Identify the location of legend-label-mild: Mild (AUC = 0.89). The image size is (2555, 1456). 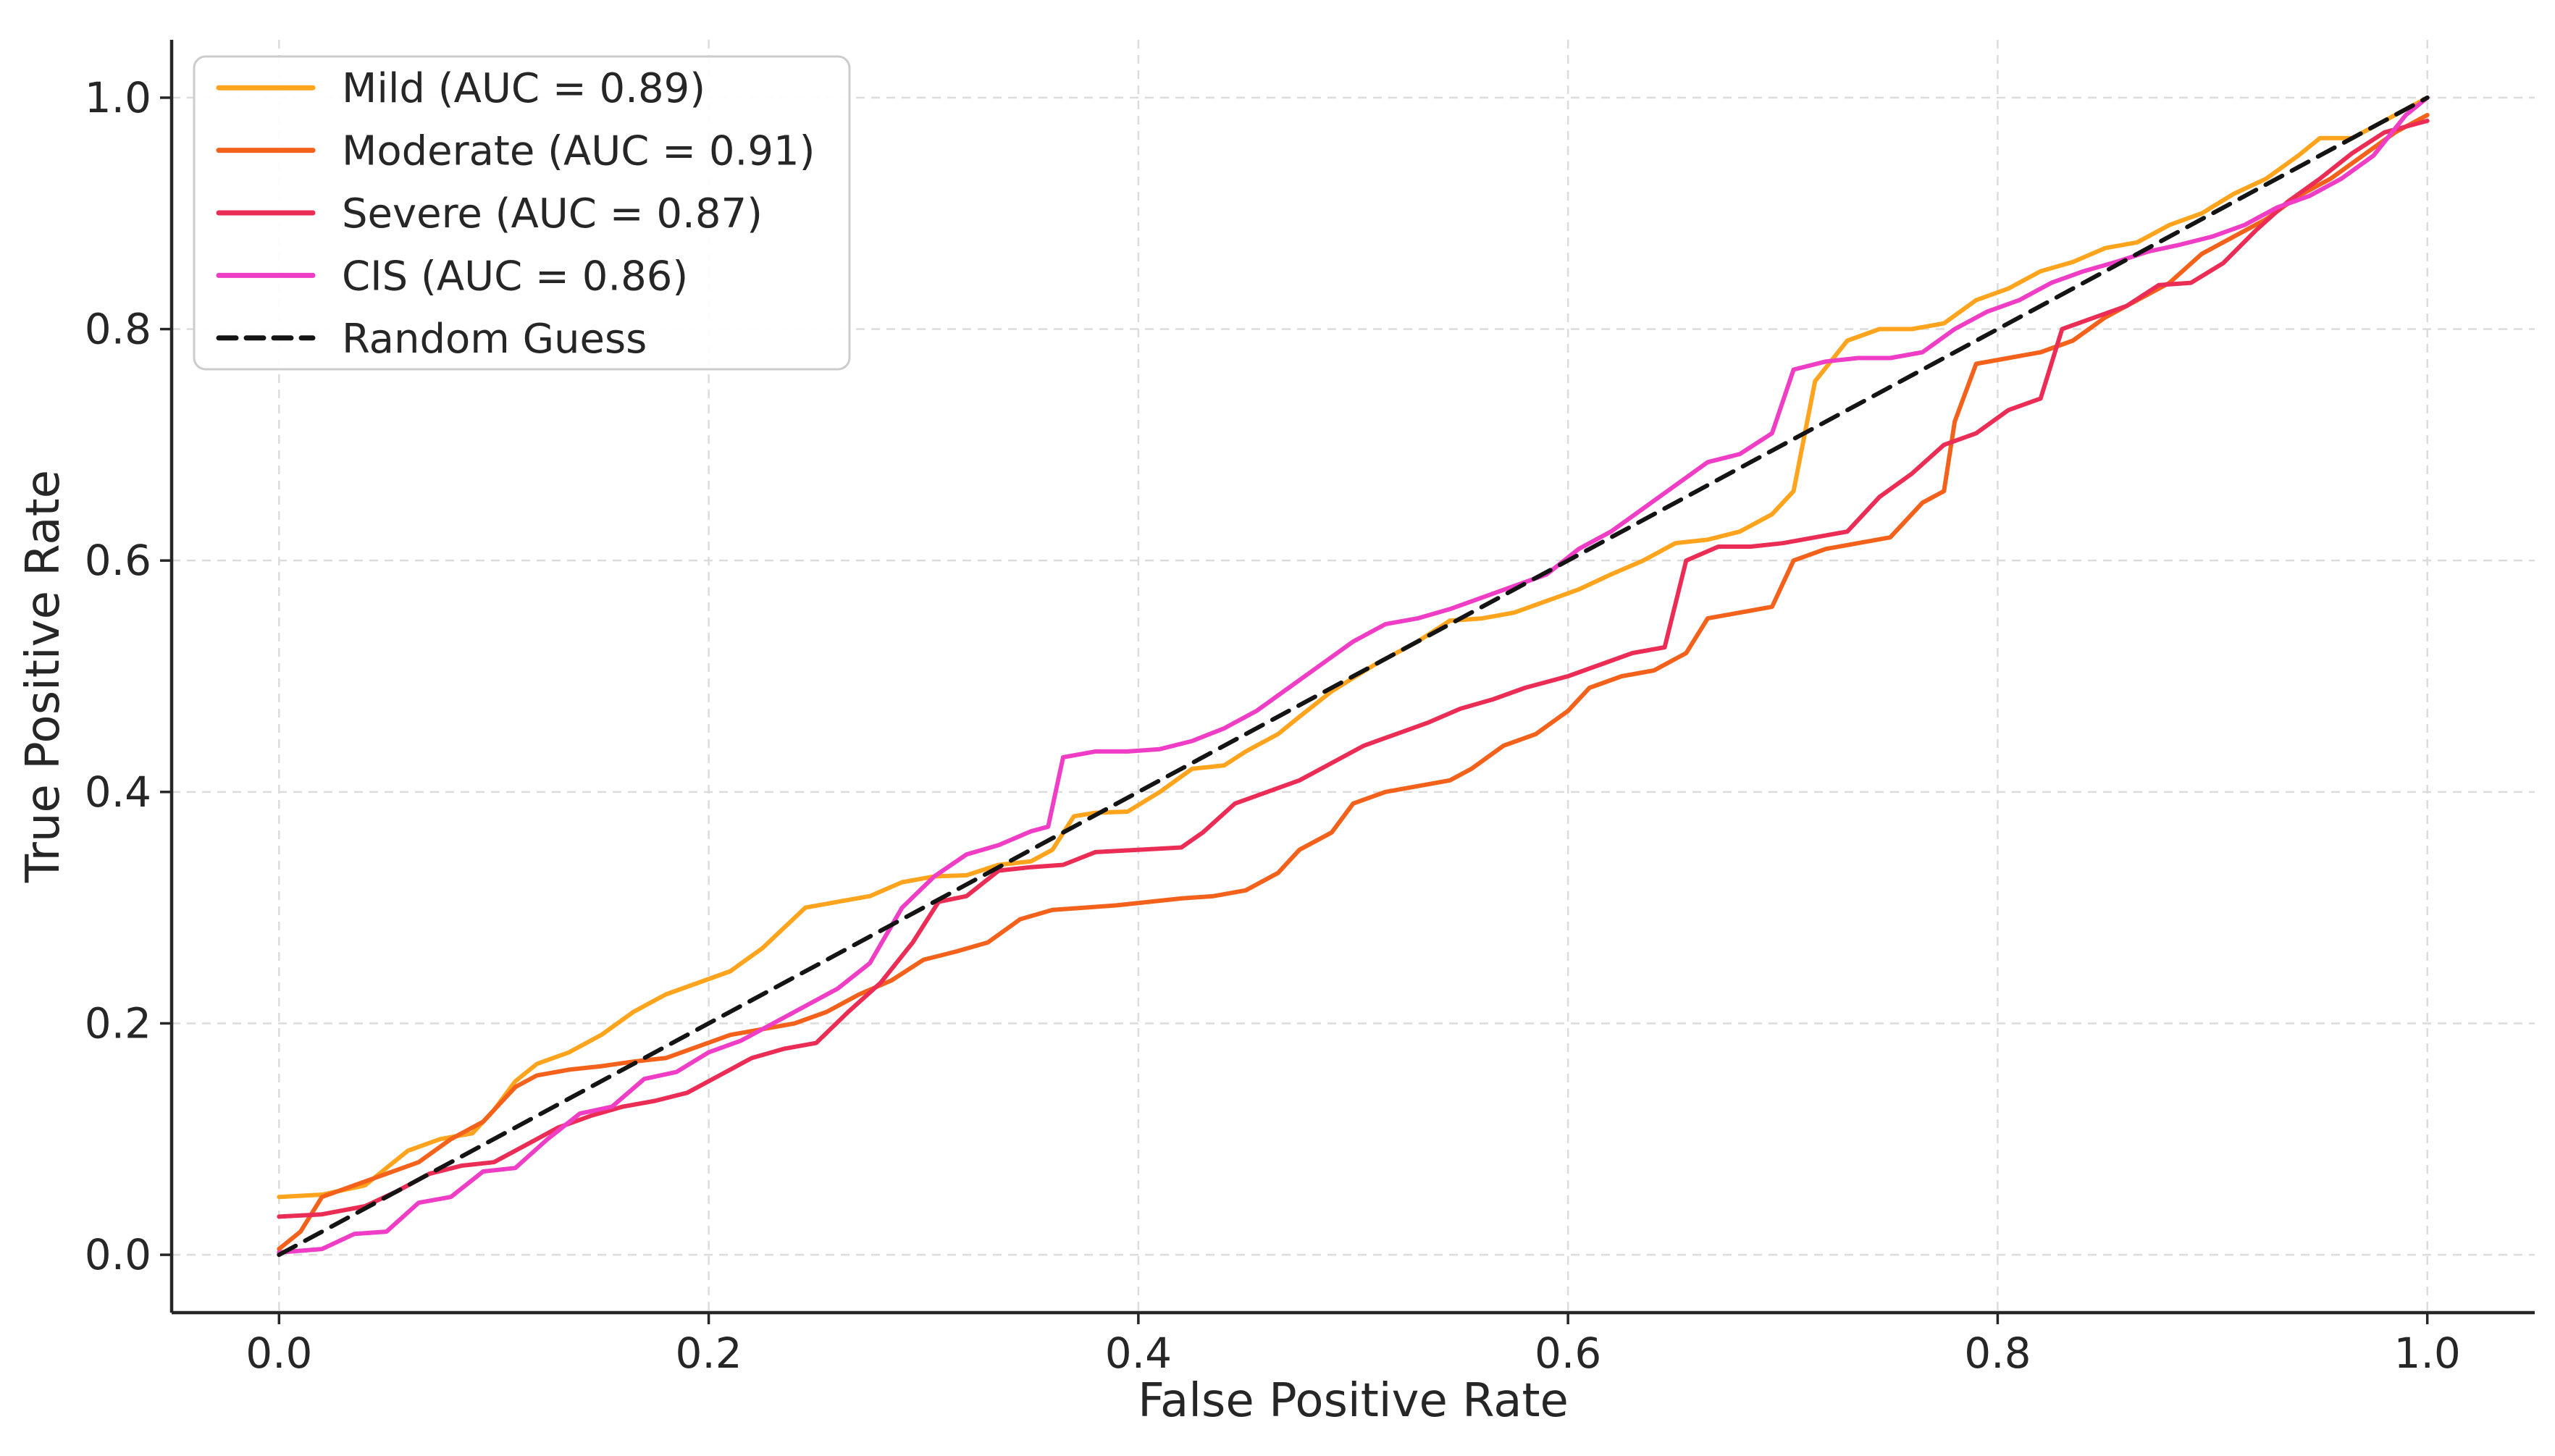
(524, 88).